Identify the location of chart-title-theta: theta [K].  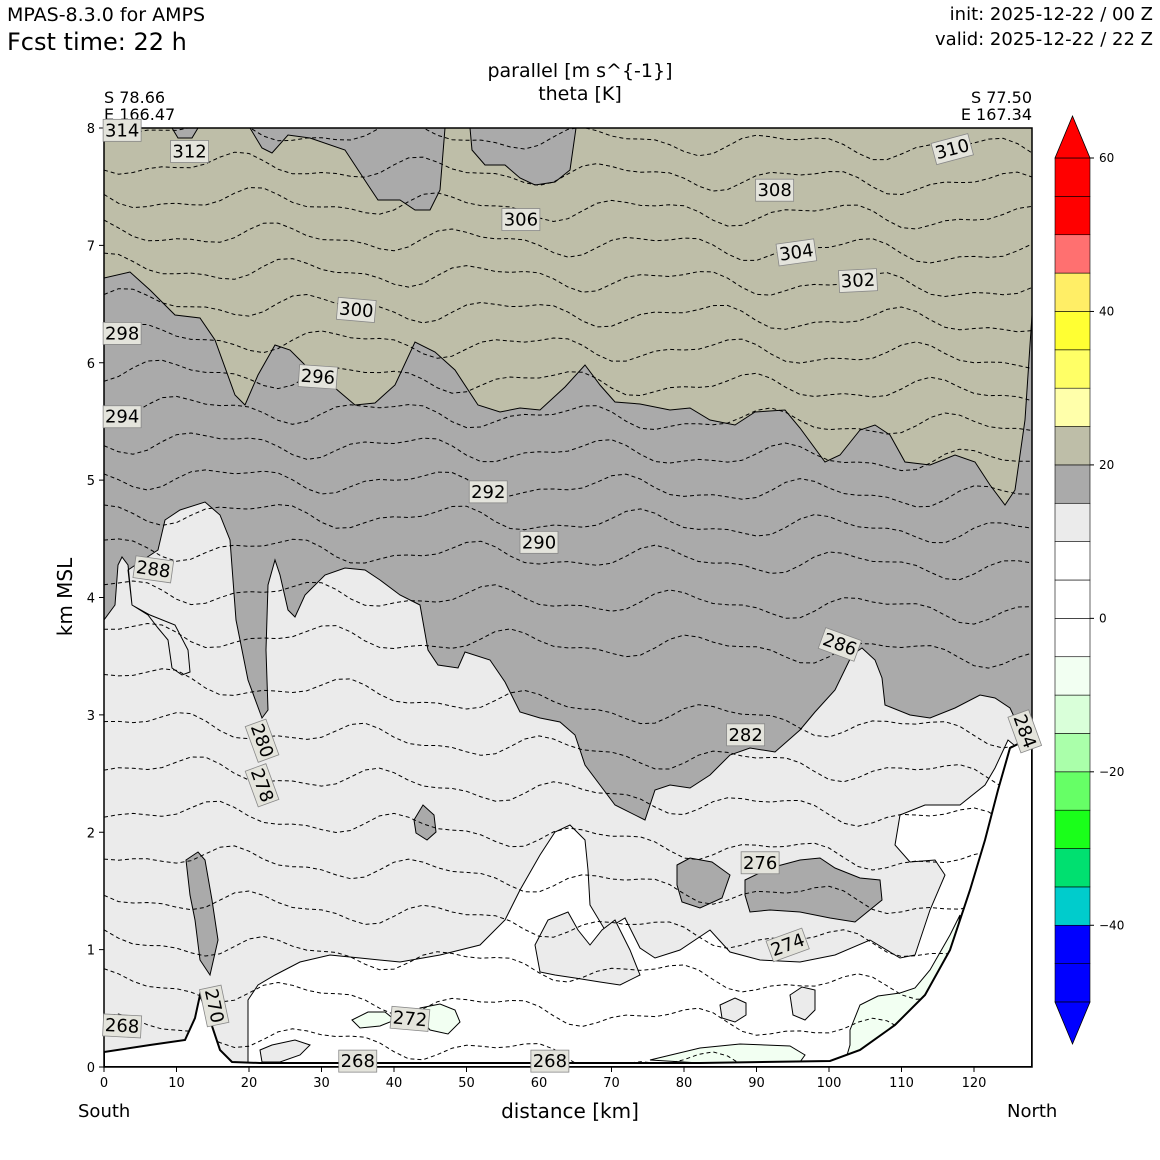
(580, 94).